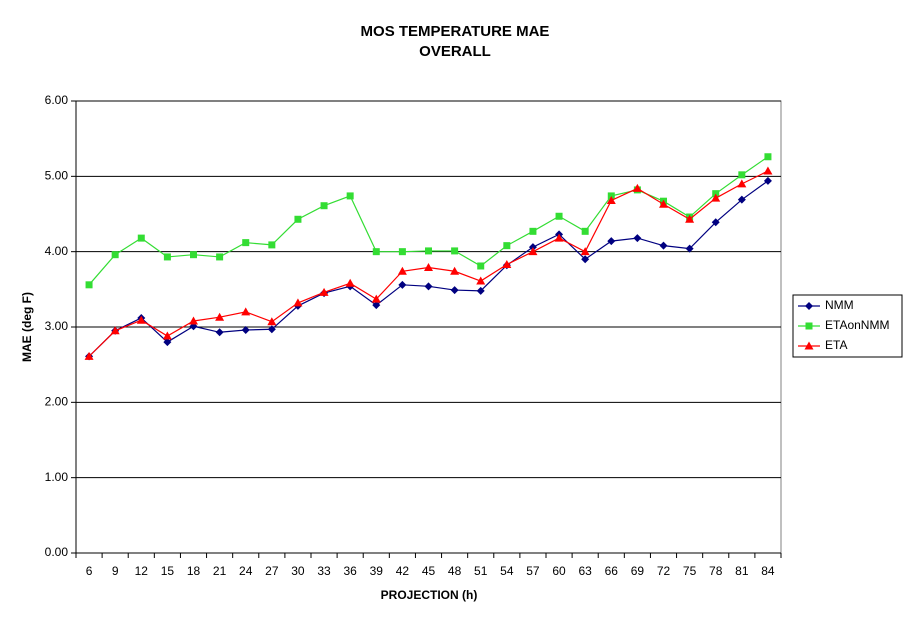  What do you see at coordinates (836, 345) in the screenshot?
I see `legend-label: ETA` at bounding box center [836, 345].